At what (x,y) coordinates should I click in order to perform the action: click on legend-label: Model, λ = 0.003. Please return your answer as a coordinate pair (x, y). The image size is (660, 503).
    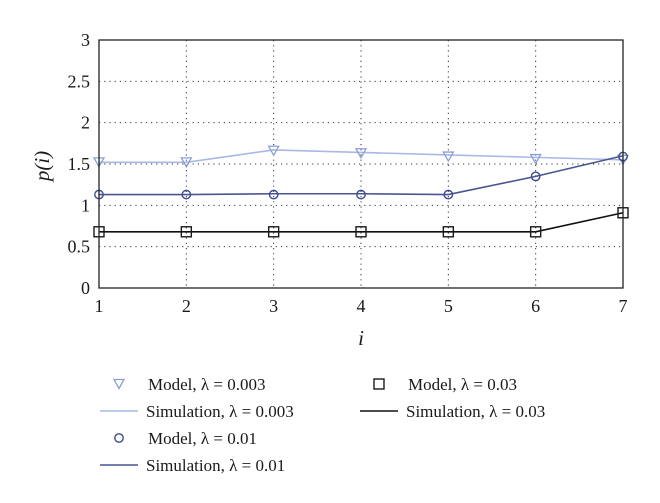
    Looking at the image, I should click on (206, 384).